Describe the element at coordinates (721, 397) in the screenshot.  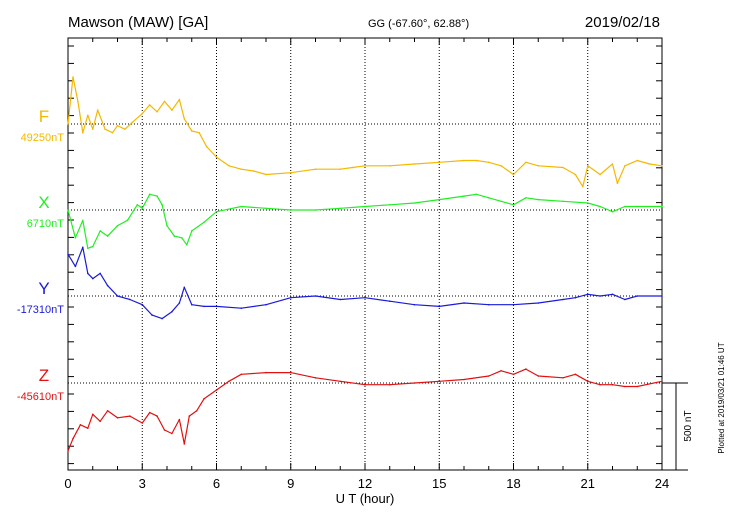
I see `plotted-at-note: Plotted at 2019/03/21 01:46 UT` at that location.